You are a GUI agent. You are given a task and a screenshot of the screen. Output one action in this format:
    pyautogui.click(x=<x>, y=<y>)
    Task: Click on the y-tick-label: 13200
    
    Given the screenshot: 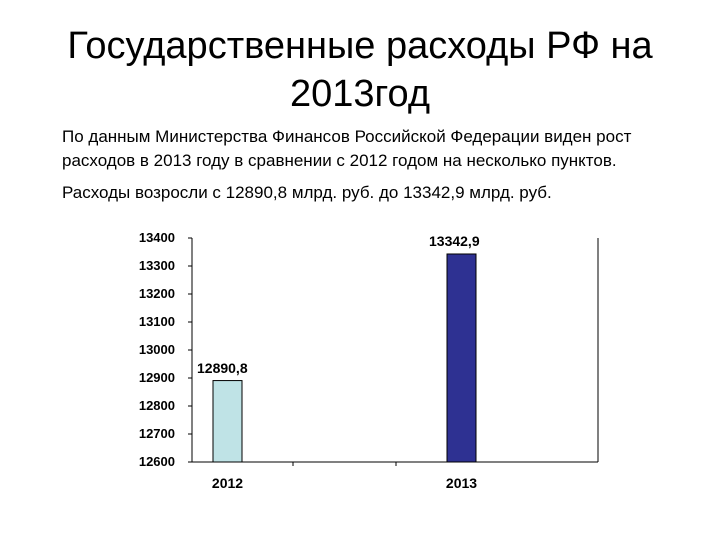 What is the action you would take?
    pyautogui.click(x=157, y=293)
    